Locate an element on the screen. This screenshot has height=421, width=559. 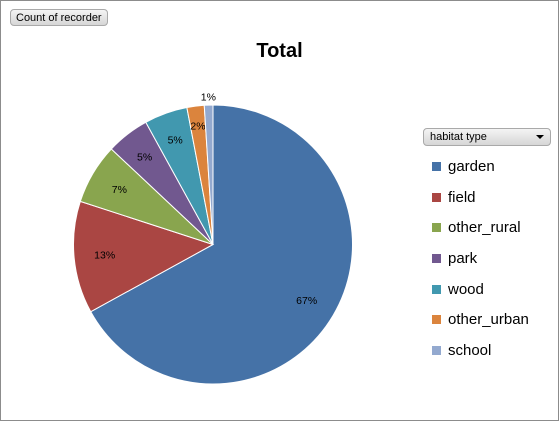
legend-item-park: park is located at coordinates (480, 258).